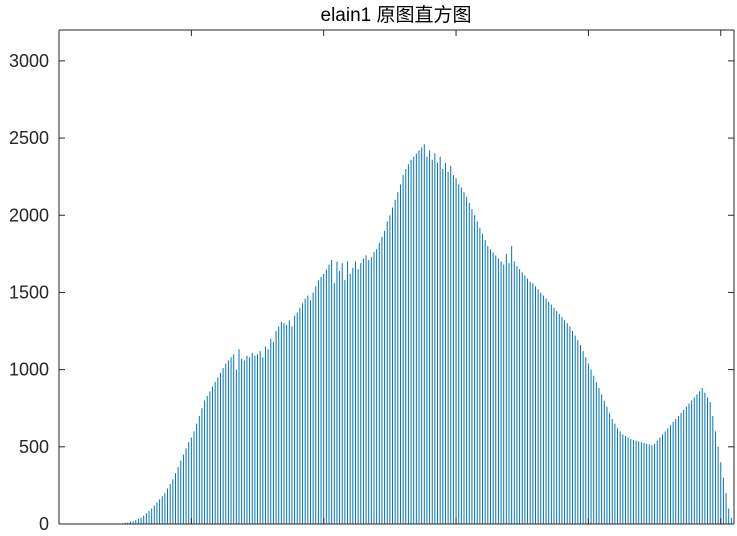  Describe the element at coordinates (44, 524) in the screenshot. I see `y-tick-label: 0` at that location.